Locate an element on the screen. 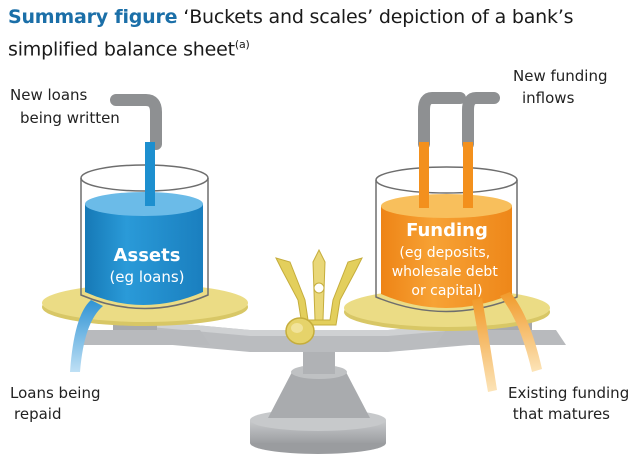 The width and height of the screenshot is (644, 465). label-loans-repaid-line: repaid is located at coordinates (37, 414).